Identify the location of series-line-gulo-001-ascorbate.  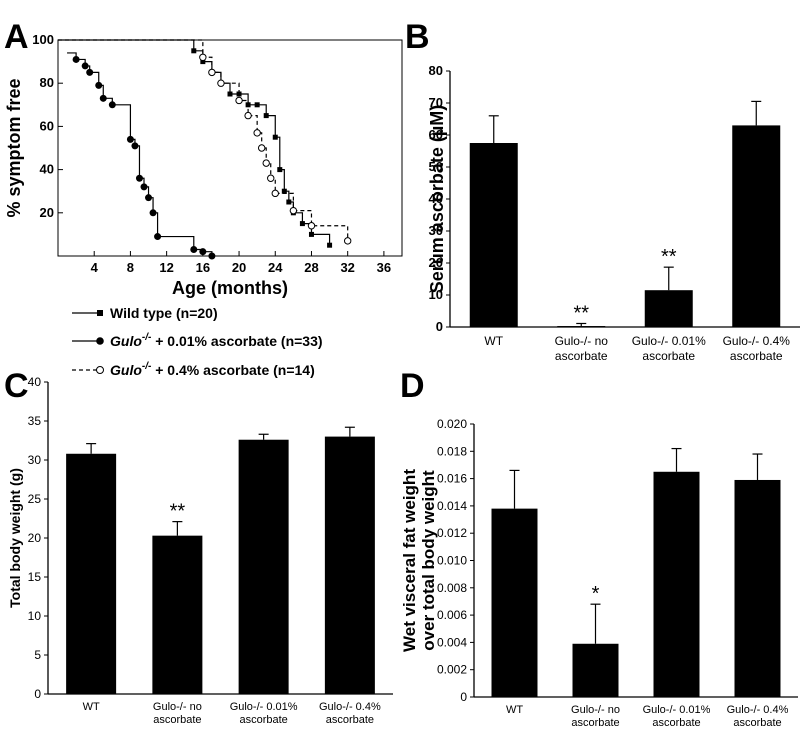
(140, 154).